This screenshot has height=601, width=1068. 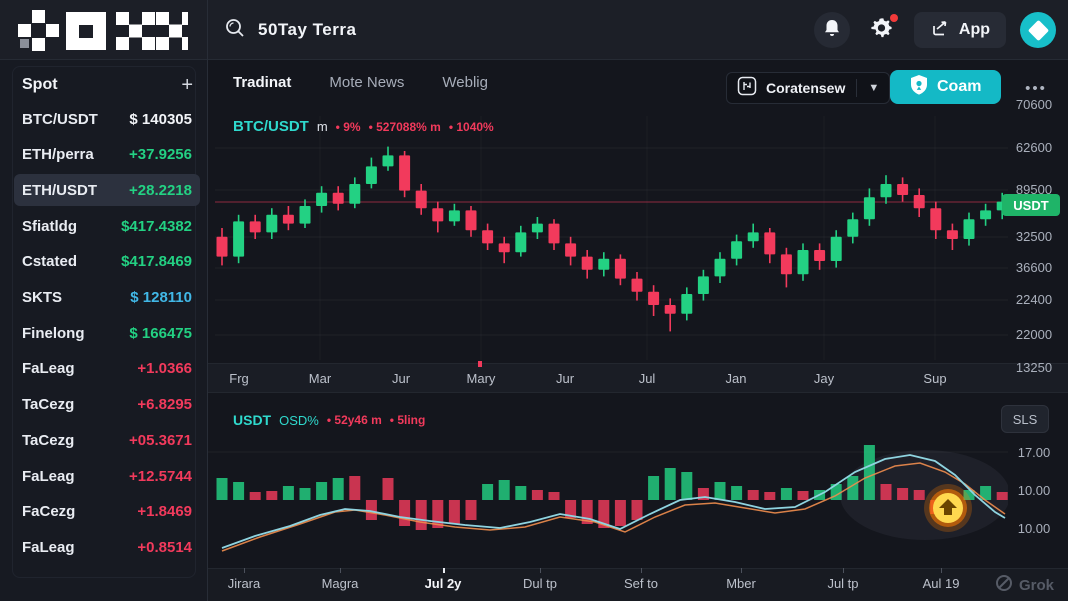 What do you see at coordinates (187, 85) in the screenshot?
I see `add-pair-button: +` at bounding box center [187, 85].